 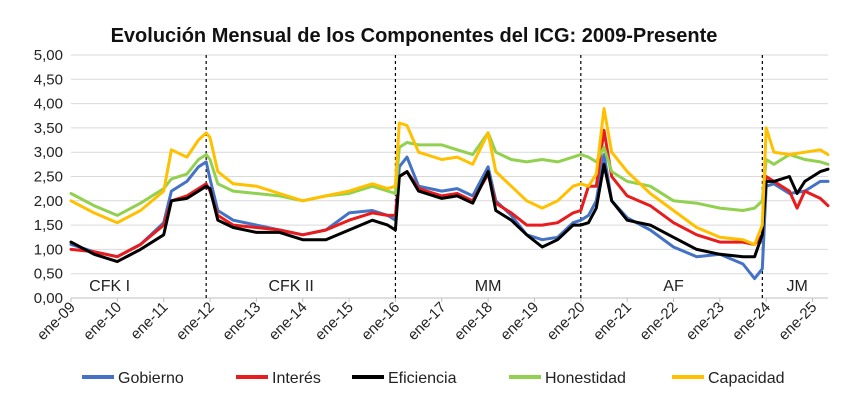 What do you see at coordinates (102, 321) in the screenshot?
I see `x-tick-label: ene-10` at bounding box center [102, 321].